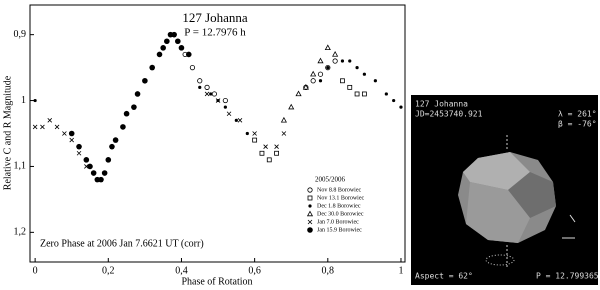 The height and width of the screenshot is (290, 600). What do you see at coordinates (441, 104) in the screenshot?
I see `model-name: 127 Johanna` at bounding box center [441, 104].